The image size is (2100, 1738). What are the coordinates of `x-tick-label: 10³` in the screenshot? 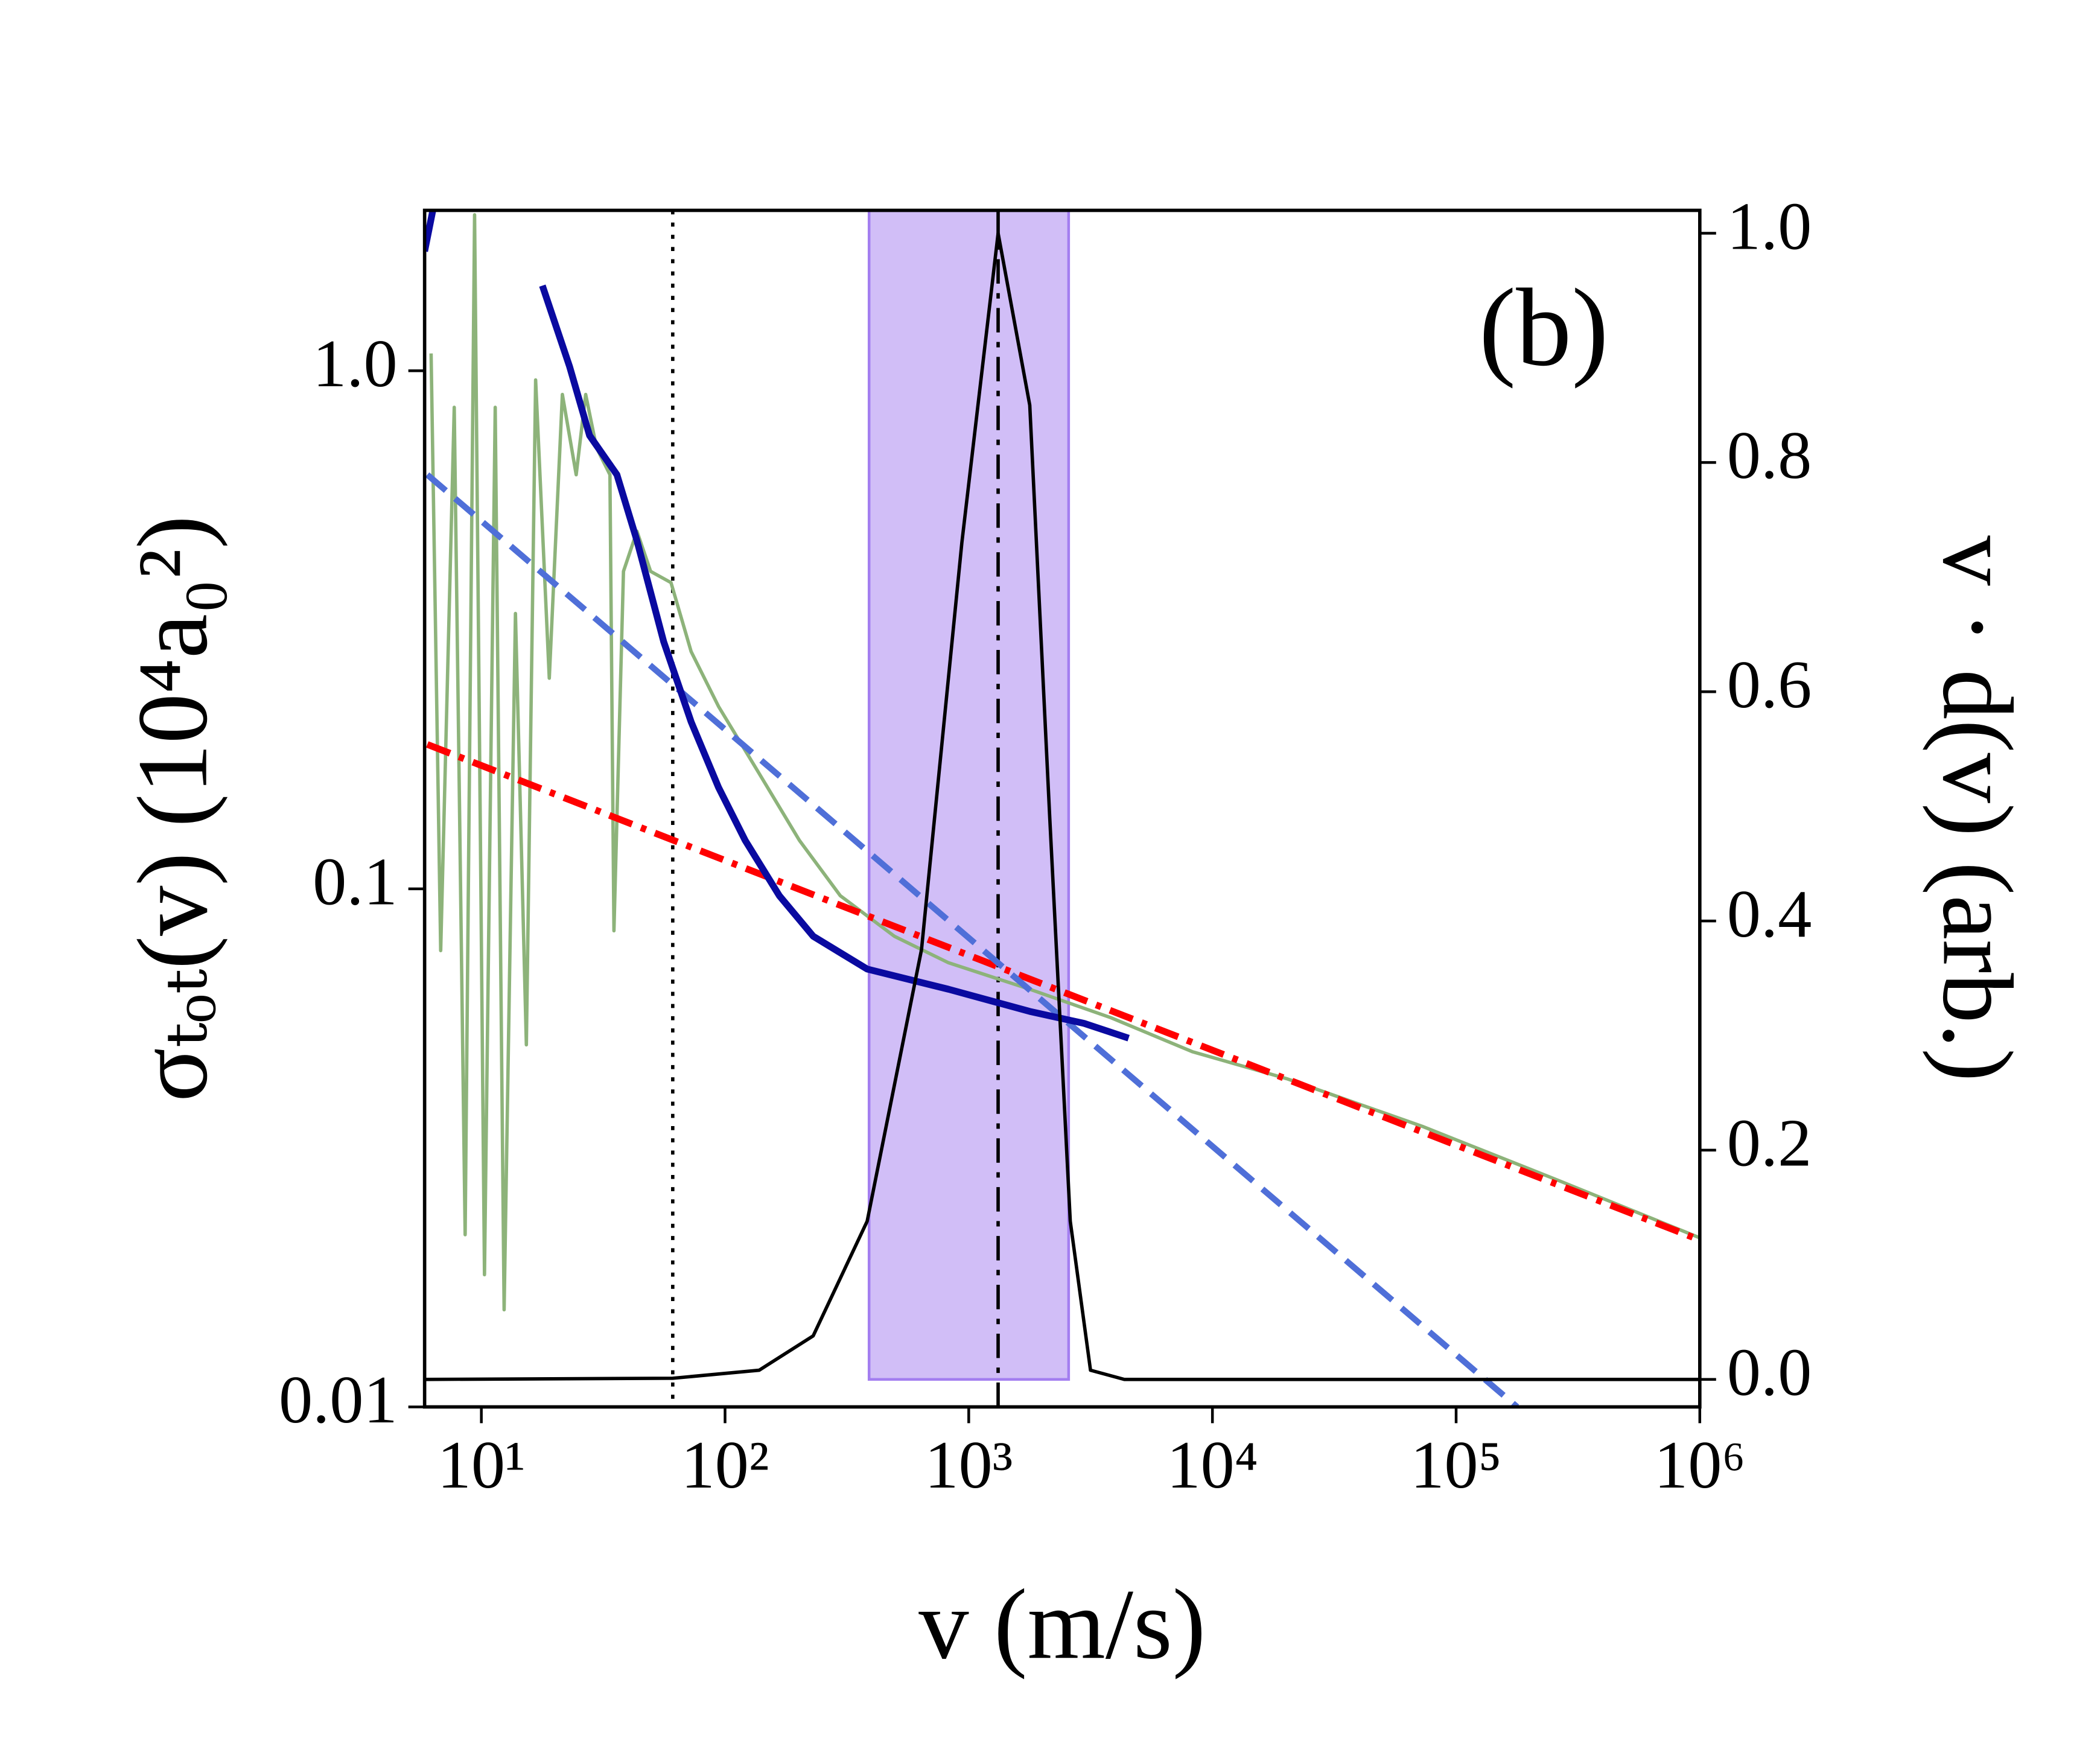 It's located at (969, 1465).